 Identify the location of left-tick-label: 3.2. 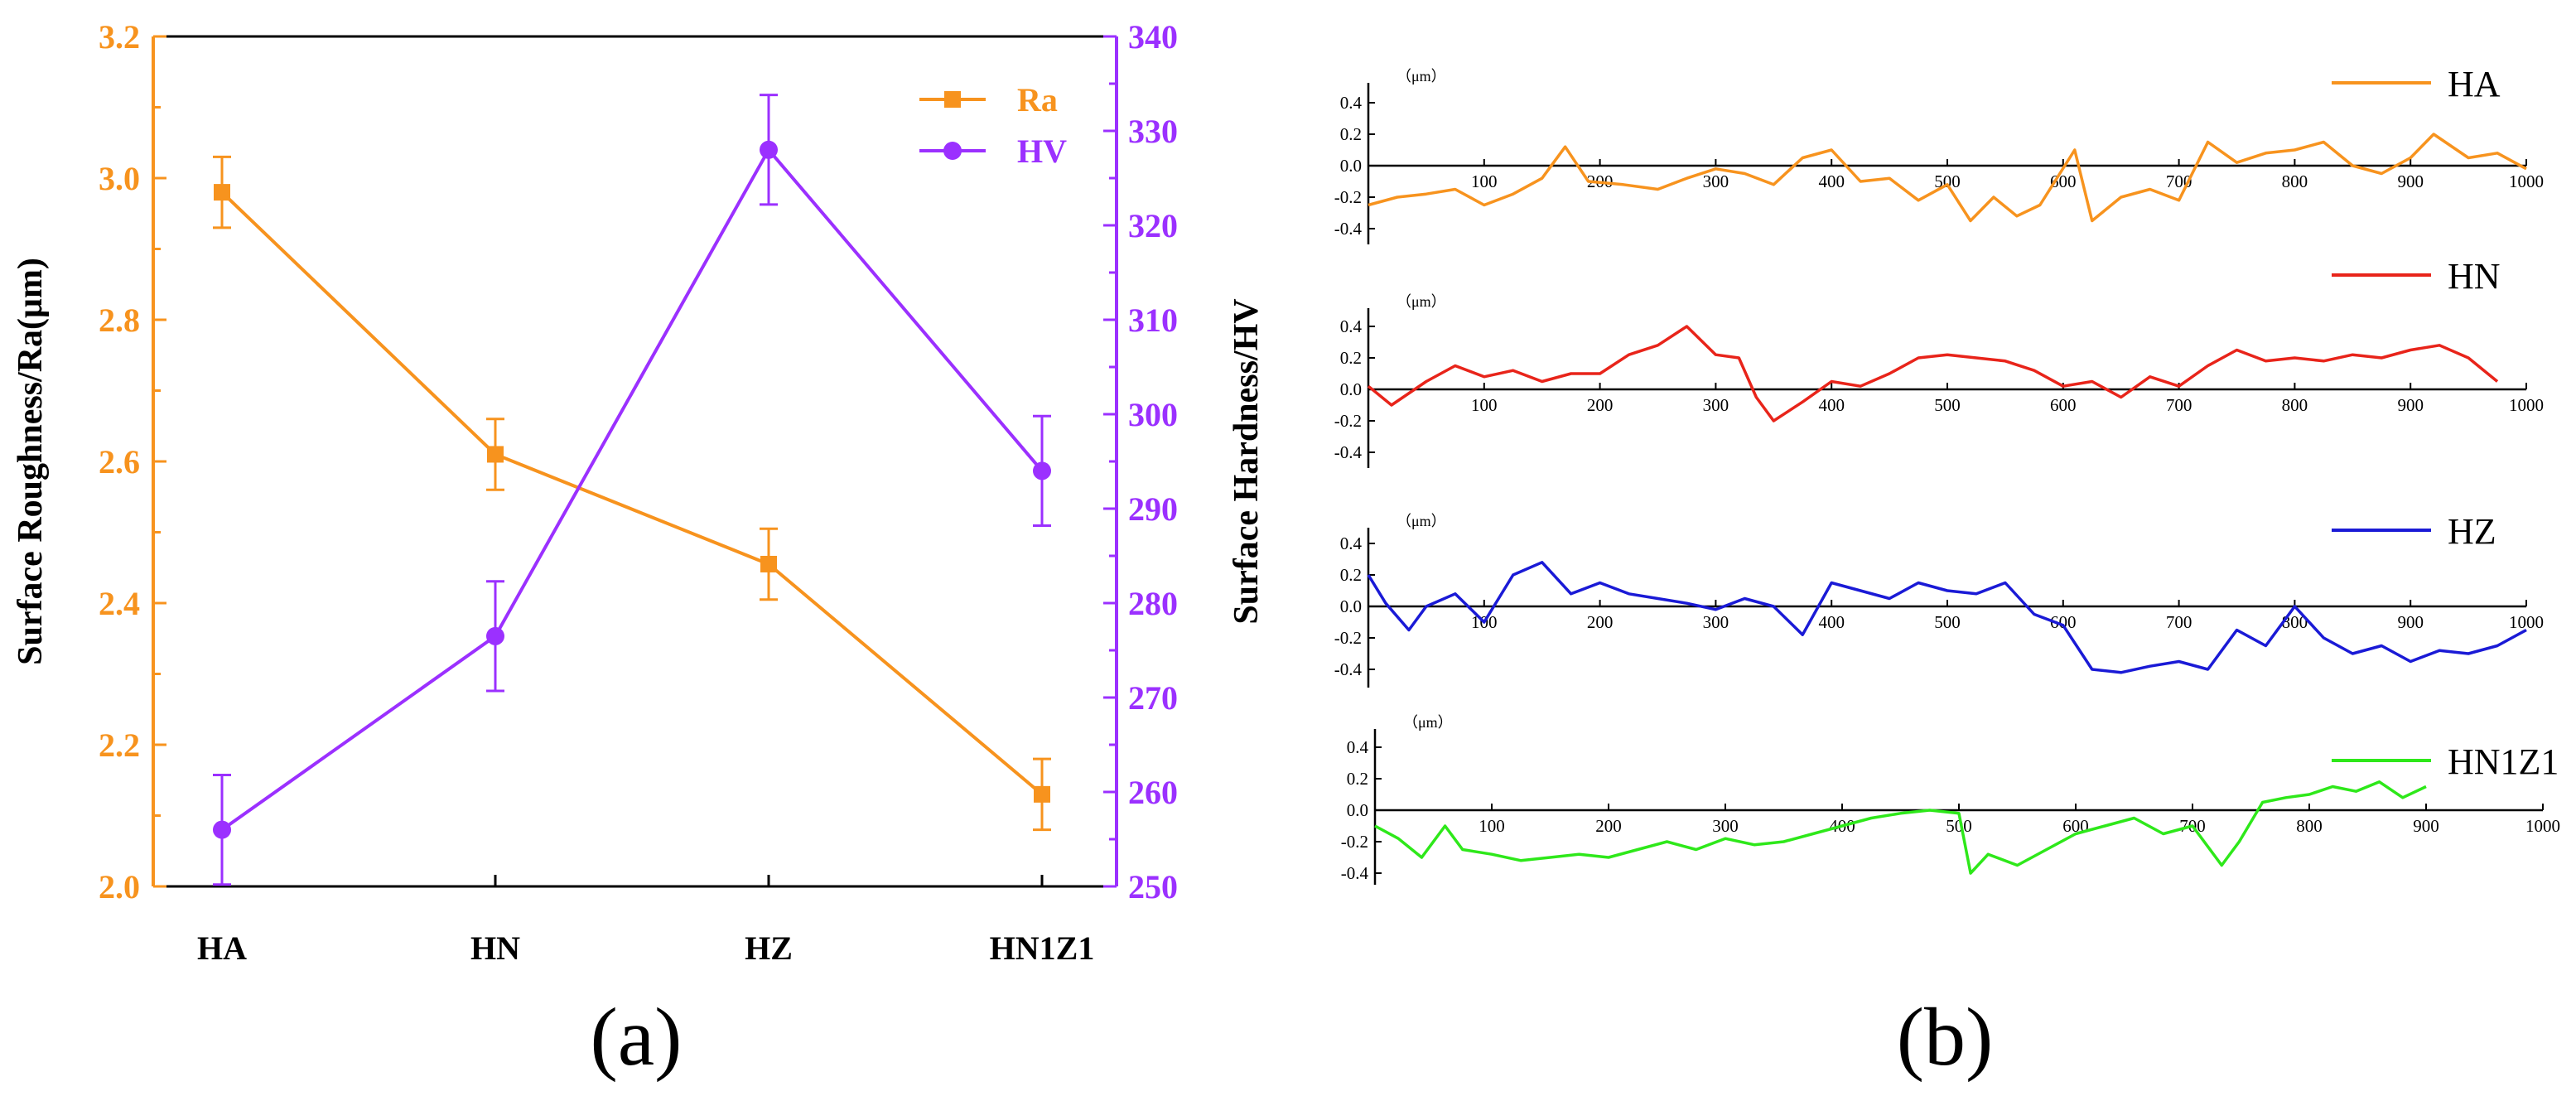
(120, 37).